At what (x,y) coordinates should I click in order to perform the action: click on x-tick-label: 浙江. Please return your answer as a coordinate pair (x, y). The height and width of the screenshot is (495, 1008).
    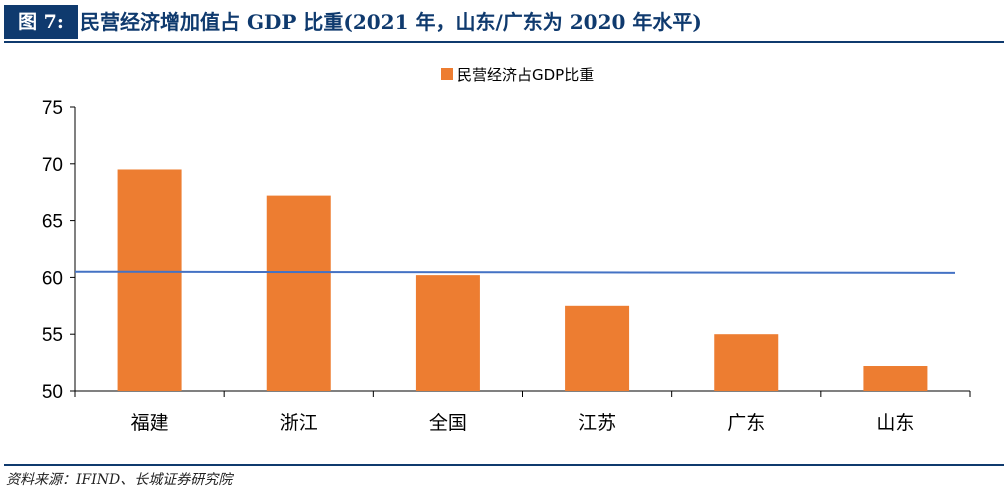
    Looking at the image, I should click on (299, 423).